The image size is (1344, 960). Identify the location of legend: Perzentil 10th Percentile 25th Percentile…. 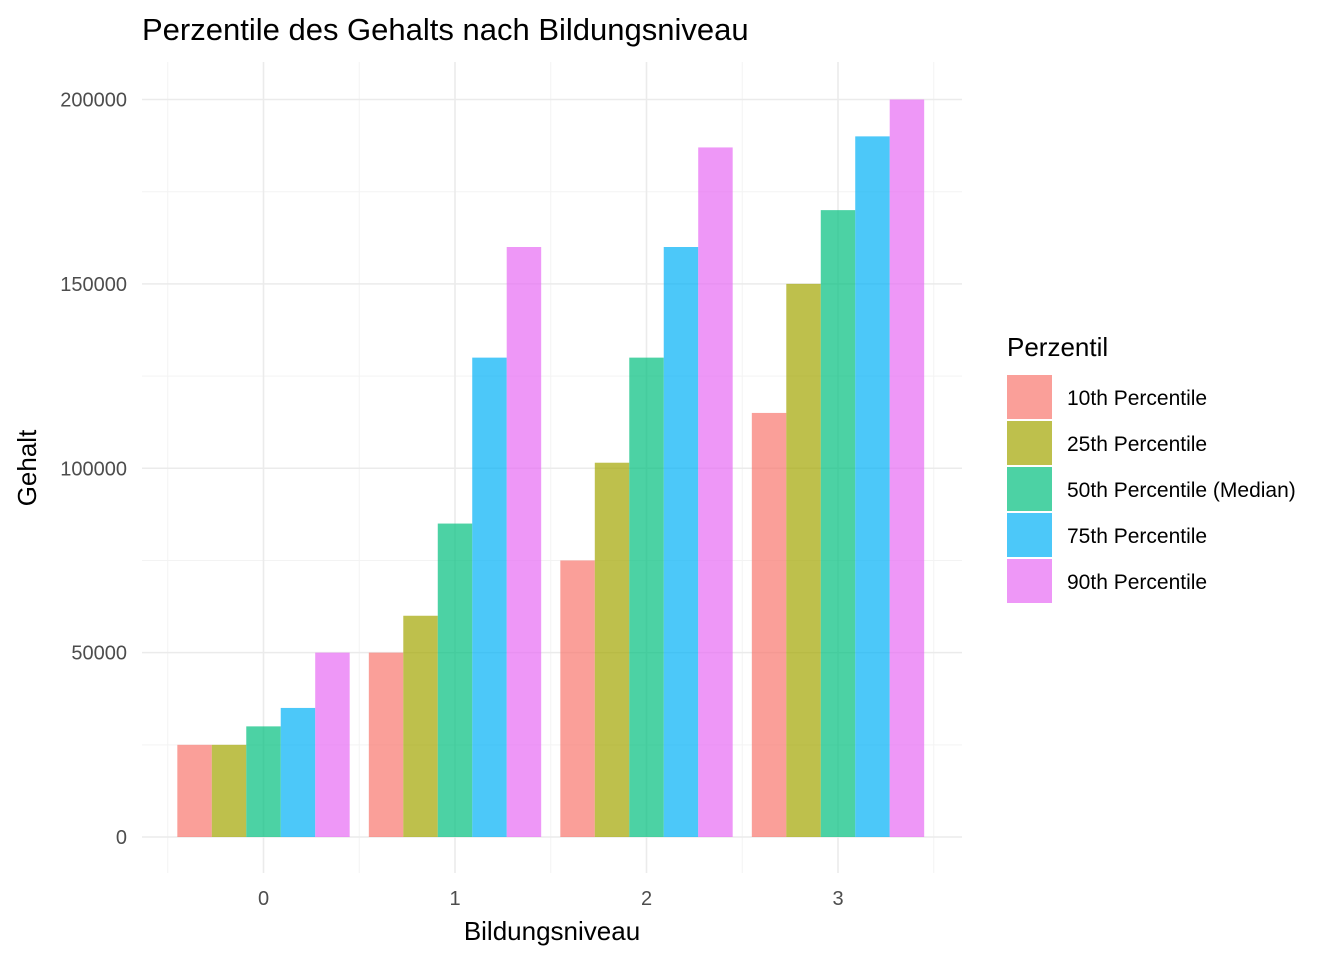
(1151, 467).